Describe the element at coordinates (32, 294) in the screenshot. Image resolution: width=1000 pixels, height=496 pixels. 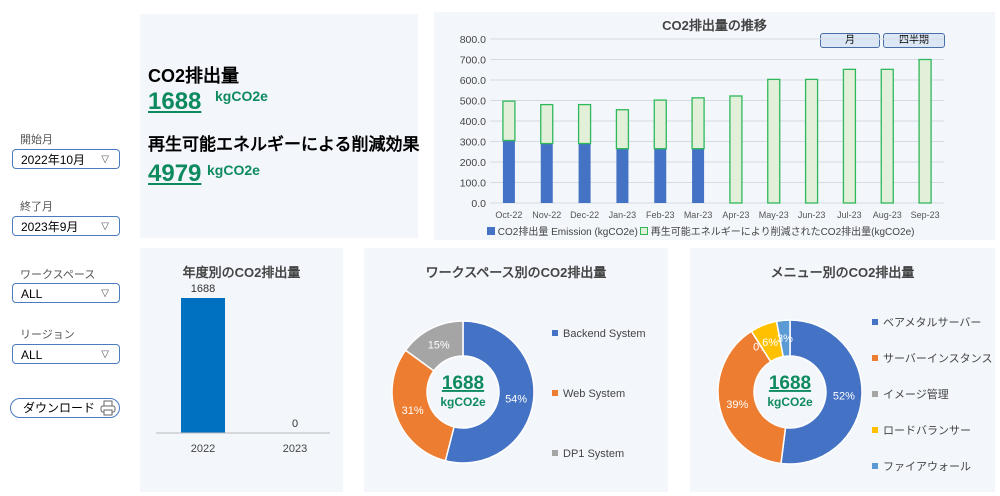
I see `workspace-value: ALL` at that location.